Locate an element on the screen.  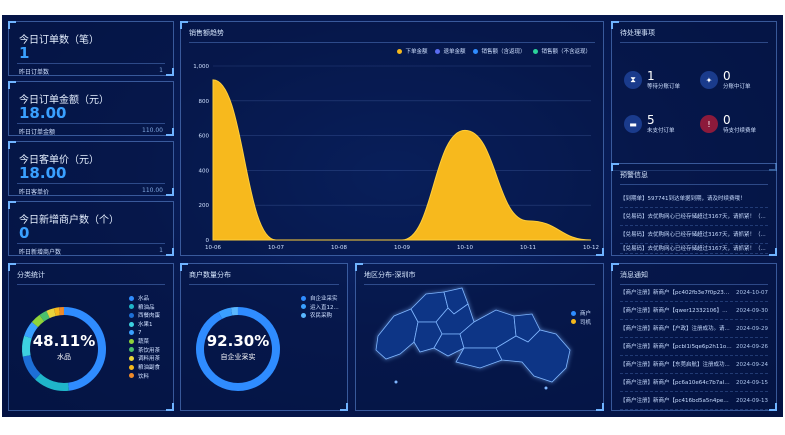
region-map-panel: 地区分布-深圳市 商户 司机 is located at coordinates (479, 337).